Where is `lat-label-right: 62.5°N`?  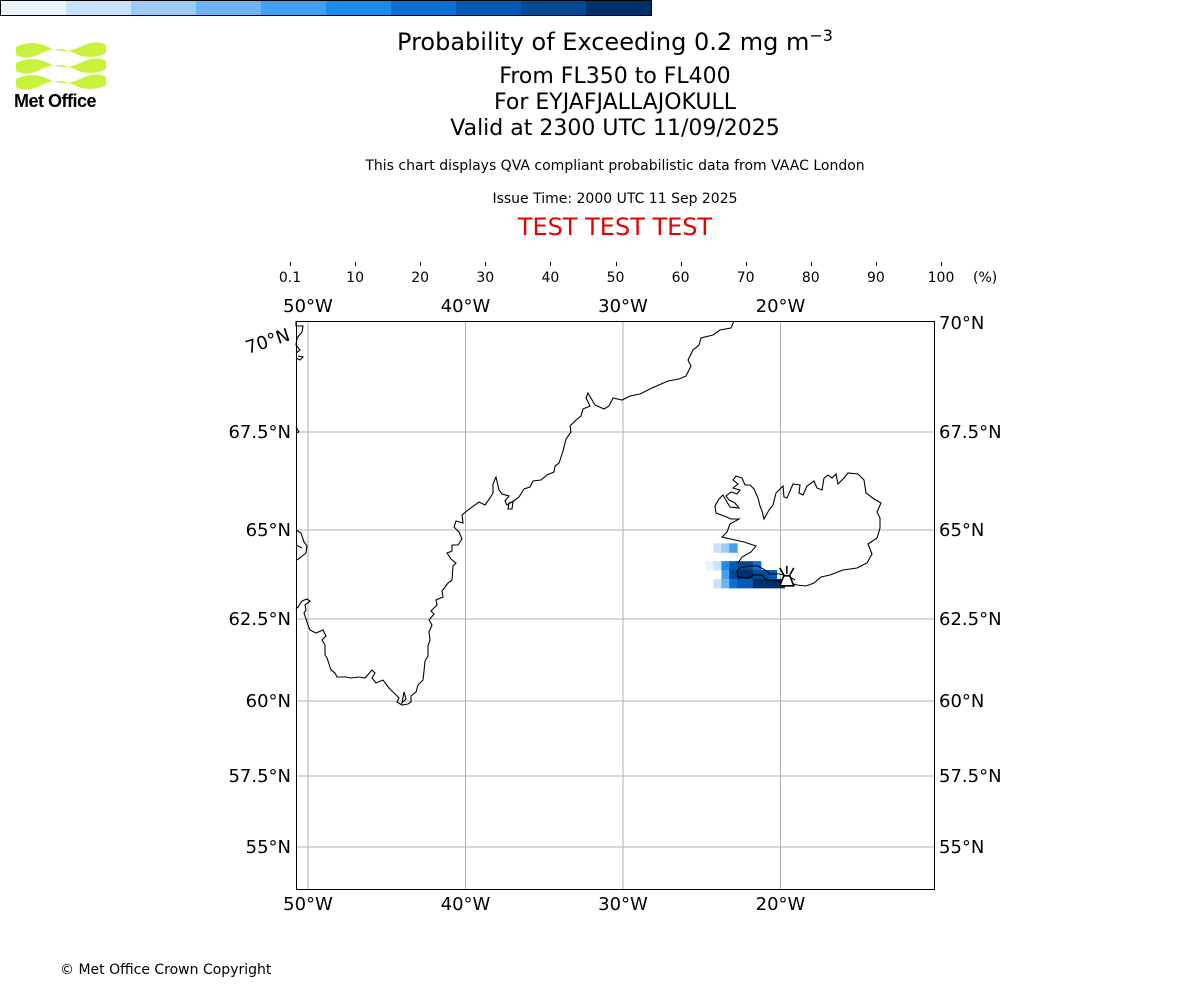 lat-label-right: 62.5°N is located at coordinates (970, 619).